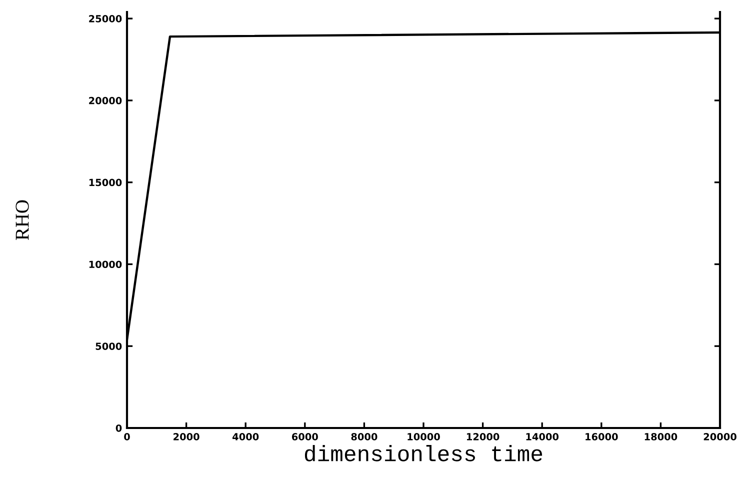  Describe the element at coordinates (305, 436) in the screenshot. I see `x-tick-label: 6000` at that location.